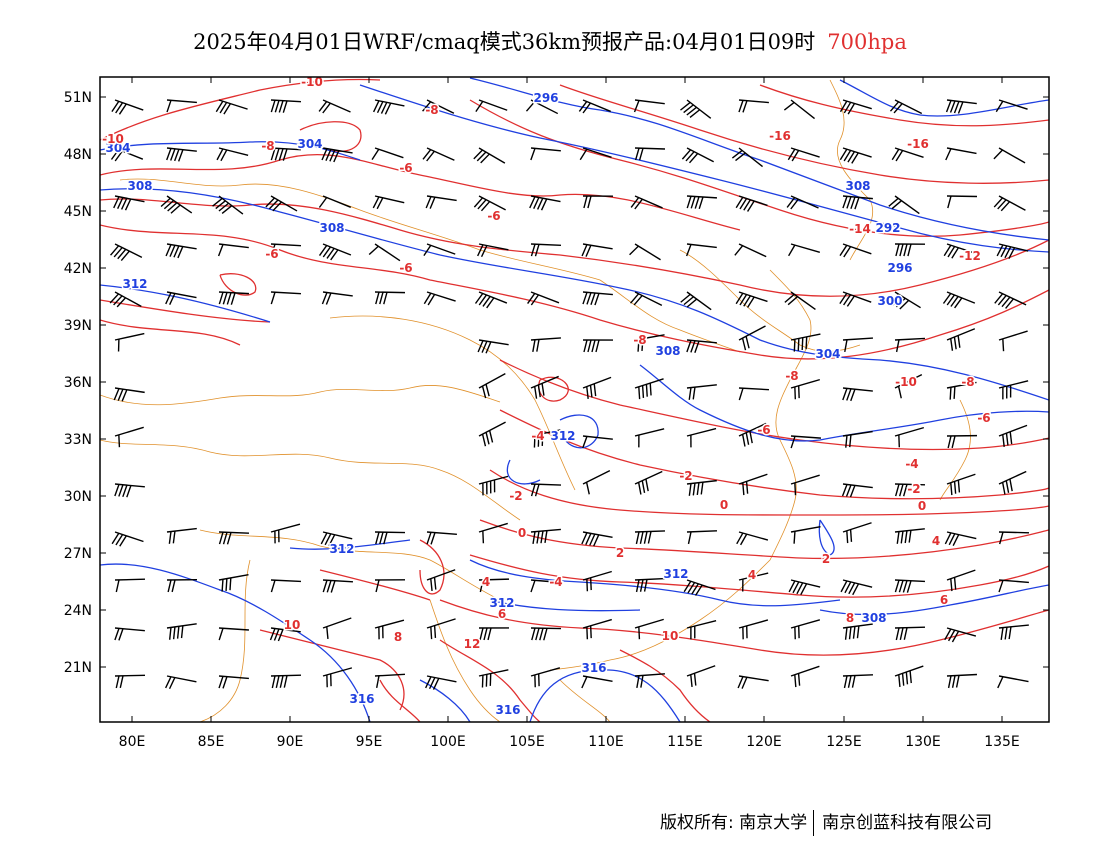 The image size is (1100, 850). What do you see at coordinates (620, 553) in the screenshot?
I see `temperature-label: 2` at bounding box center [620, 553].